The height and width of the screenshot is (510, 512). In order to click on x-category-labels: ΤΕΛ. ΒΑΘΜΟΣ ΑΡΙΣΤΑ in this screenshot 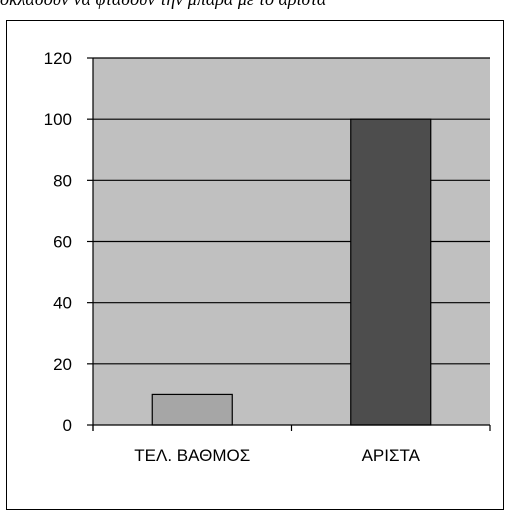, I will do `click(277, 455)`.